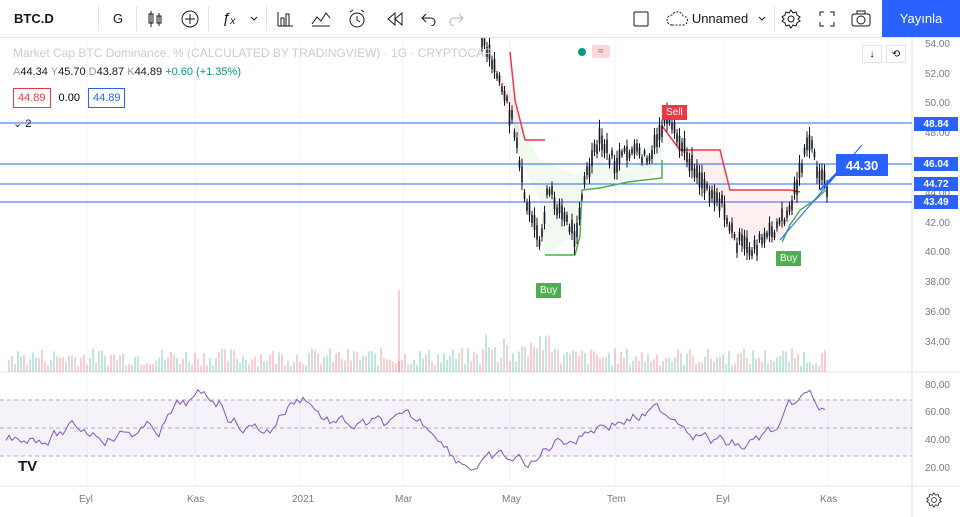 This screenshot has height=517, width=960. What do you see at coordinates (896, 54) in the screenshot?
I see `reset-icon: ⟲` at bounding box center [896, 54].